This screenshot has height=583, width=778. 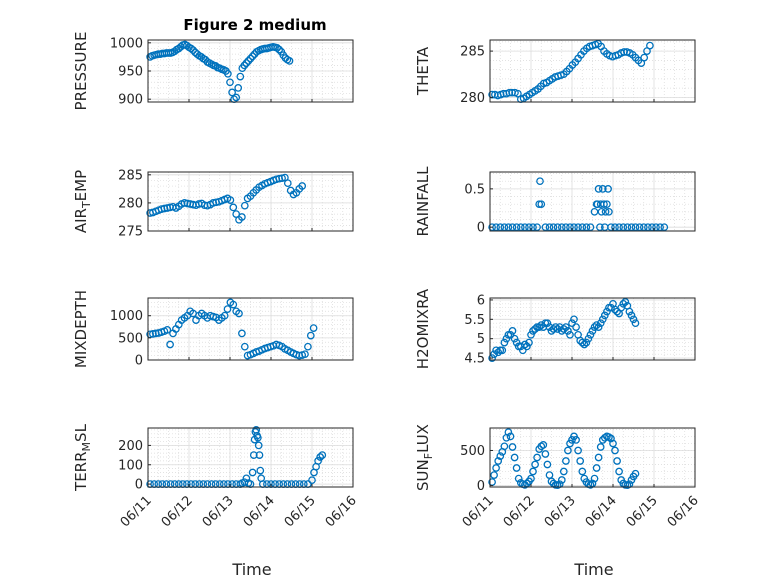 I want to click on x-axis-label-left: Time, so click(x=251, y=569).